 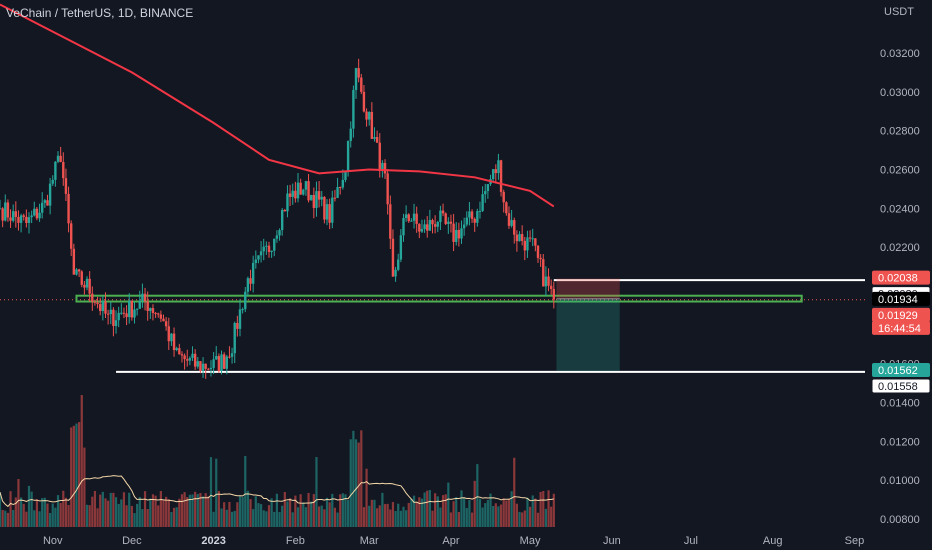 I want to click on support-zone-rectangle, so click(x=439, y=298).